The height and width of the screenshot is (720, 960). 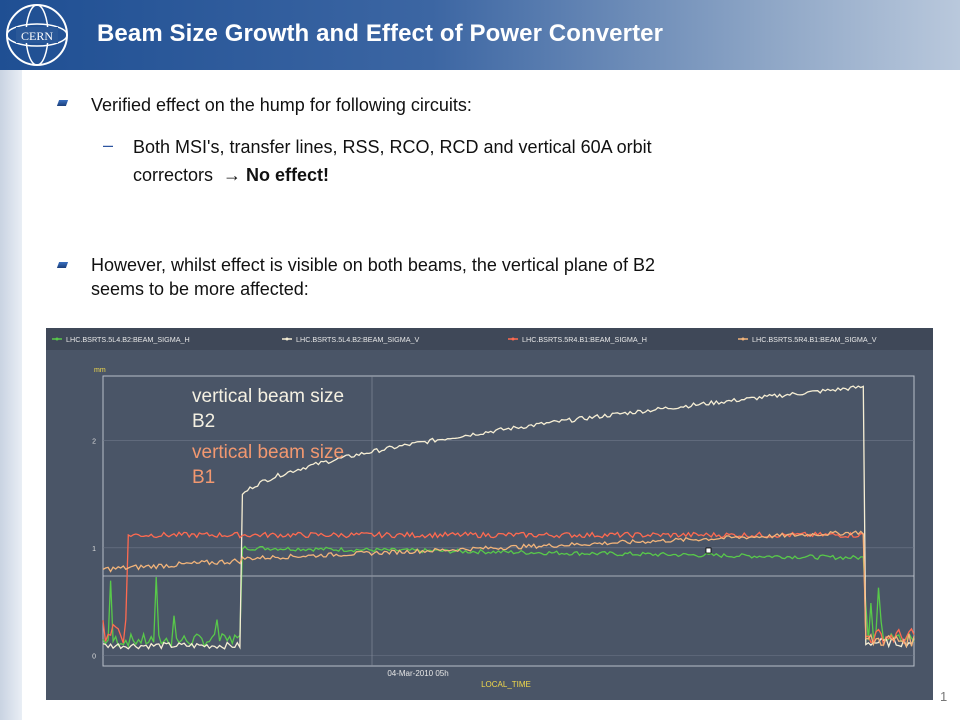 I want to click on sub-bullet-line-2: correctors → No effect!, so click(x=231, y=175).